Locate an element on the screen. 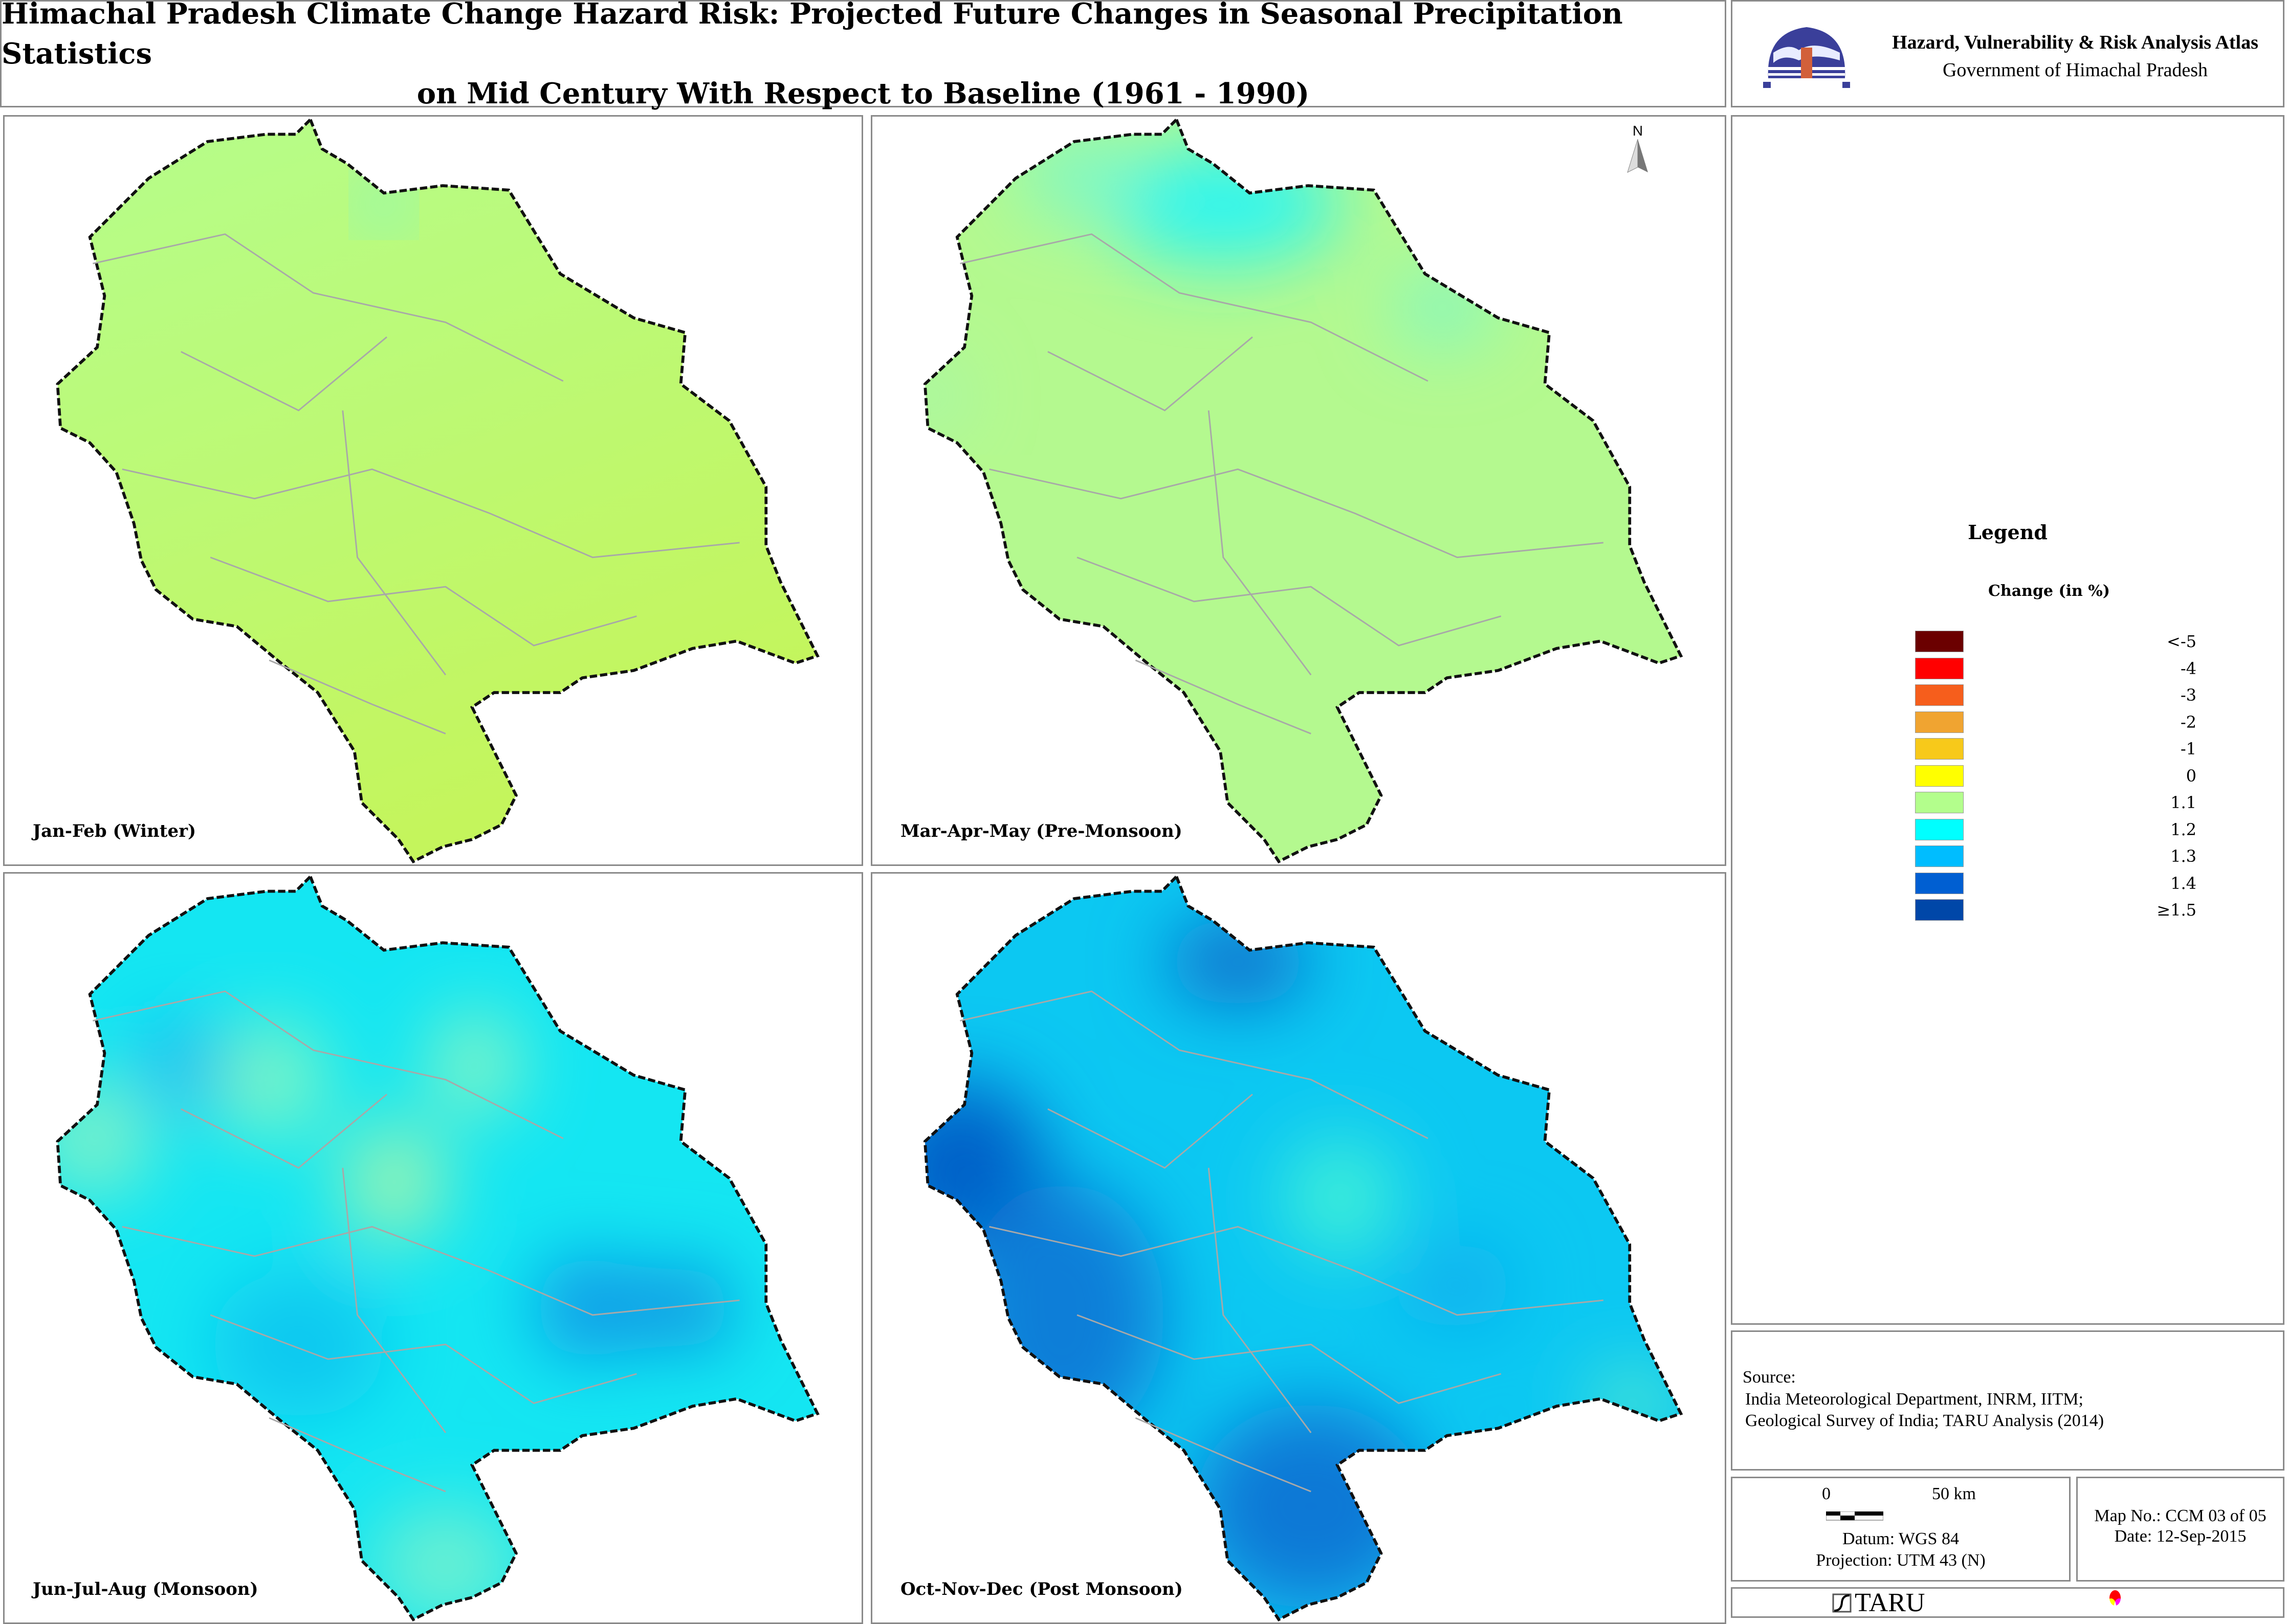 The height and width of the screenshot is (1624, 2287). taru-label: TARU is located at coordinates (1890, 1602).